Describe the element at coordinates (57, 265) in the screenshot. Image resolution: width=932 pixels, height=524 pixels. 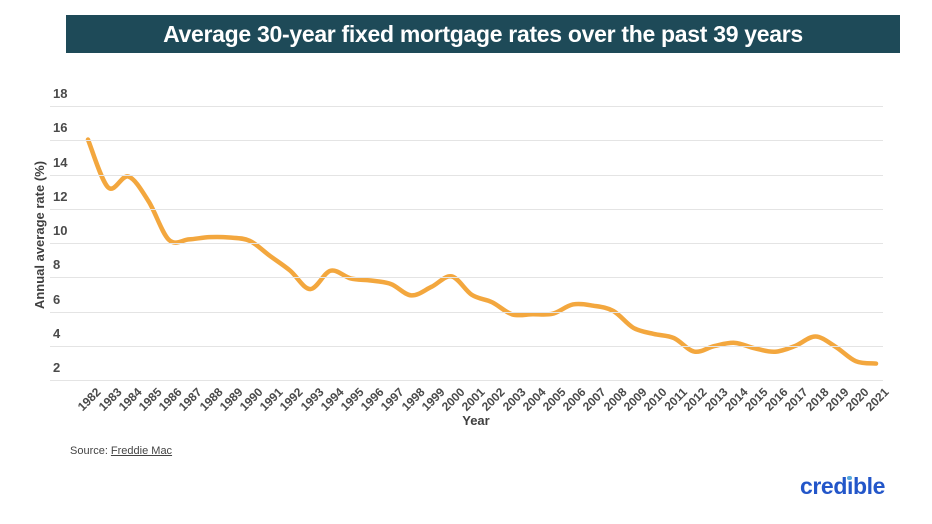
I see `y-tick-label: 8` at that location.